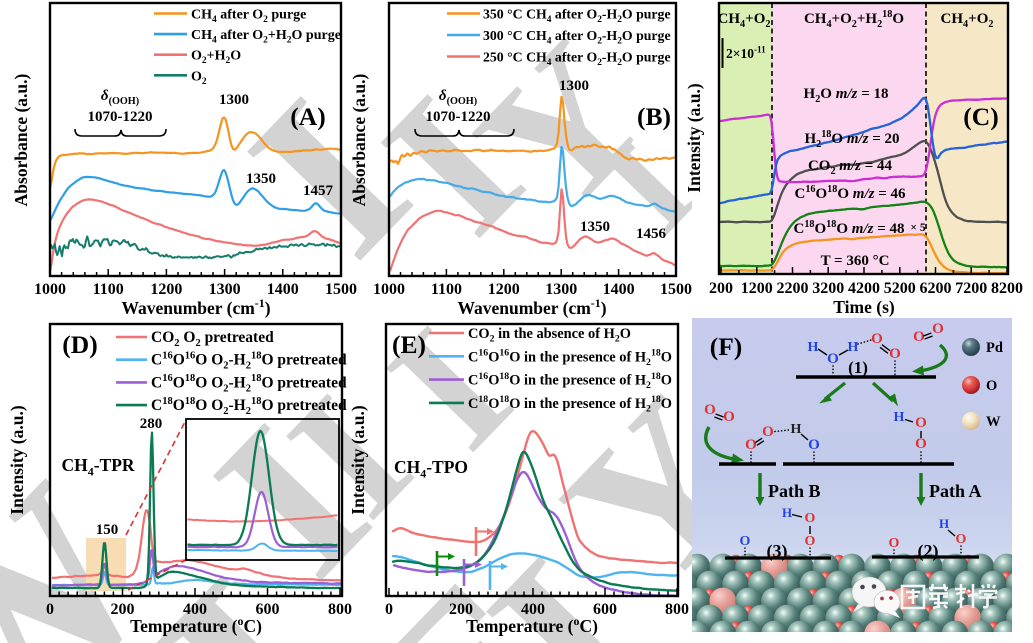  I want to click on svg-text: 800, so click(677, 609).